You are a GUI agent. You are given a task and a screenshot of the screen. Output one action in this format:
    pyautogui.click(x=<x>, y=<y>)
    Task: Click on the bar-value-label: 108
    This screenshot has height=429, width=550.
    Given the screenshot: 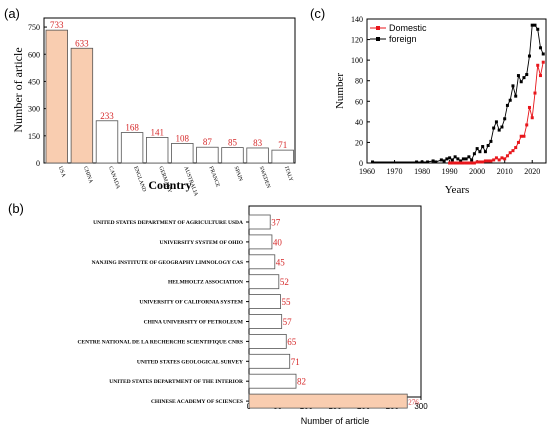 What is the action you would take?
    pyautogui.click(x=183, y=138)
    